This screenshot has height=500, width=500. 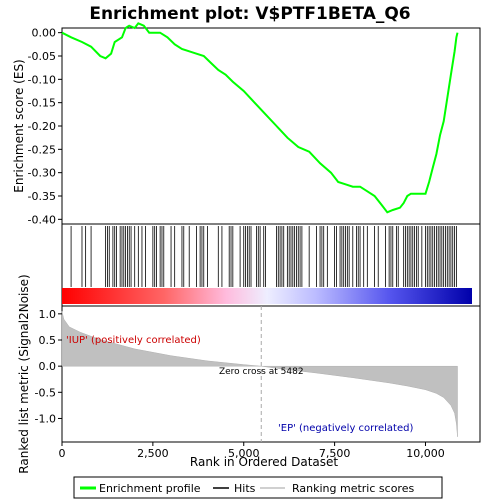 What do you see at coordinates (42, 126) in the screenshot?
I see `es-y-tick-label: -0.20` at bounding box center [42, 126].